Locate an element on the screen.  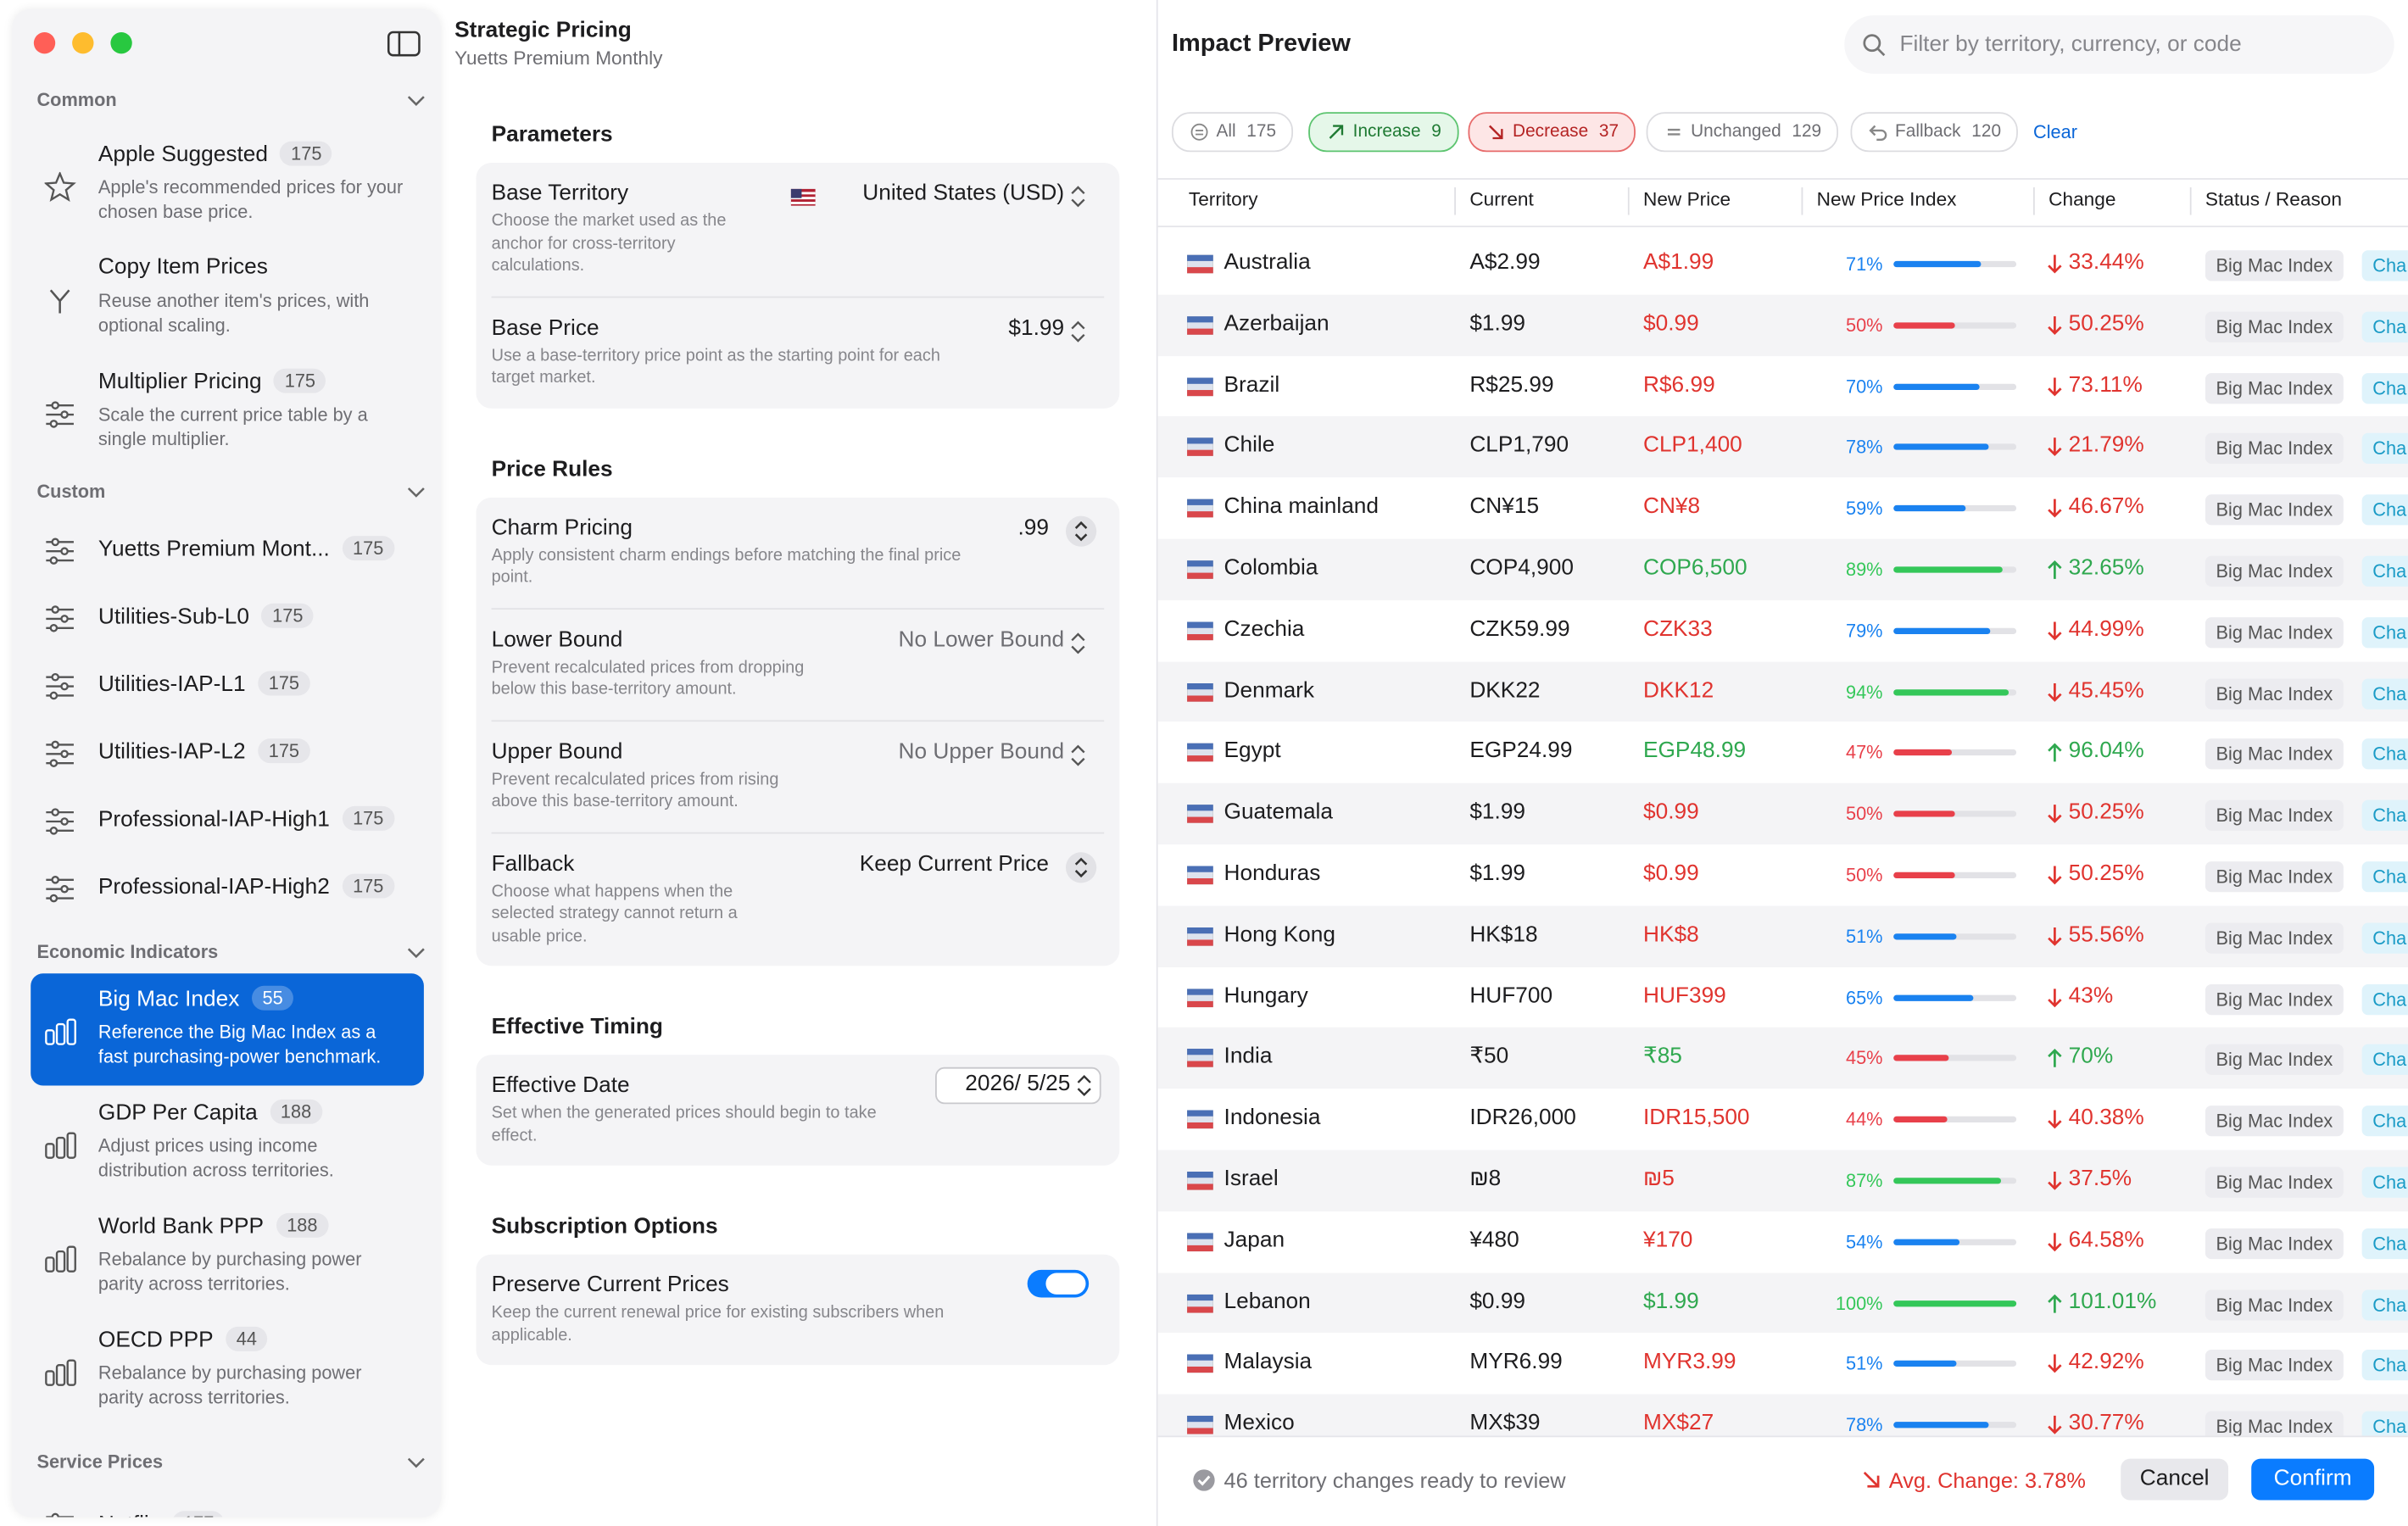
section-header: Economic Indicators is located at coordinates (127, 952).